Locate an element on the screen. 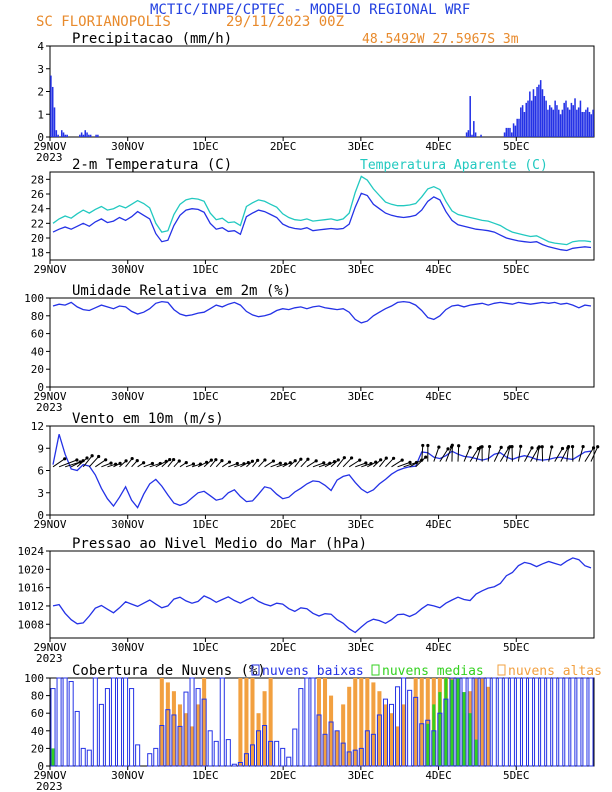 This screenshot has width=612, height=792. y-tick-label: 1 is located at coordinates (40, 114).